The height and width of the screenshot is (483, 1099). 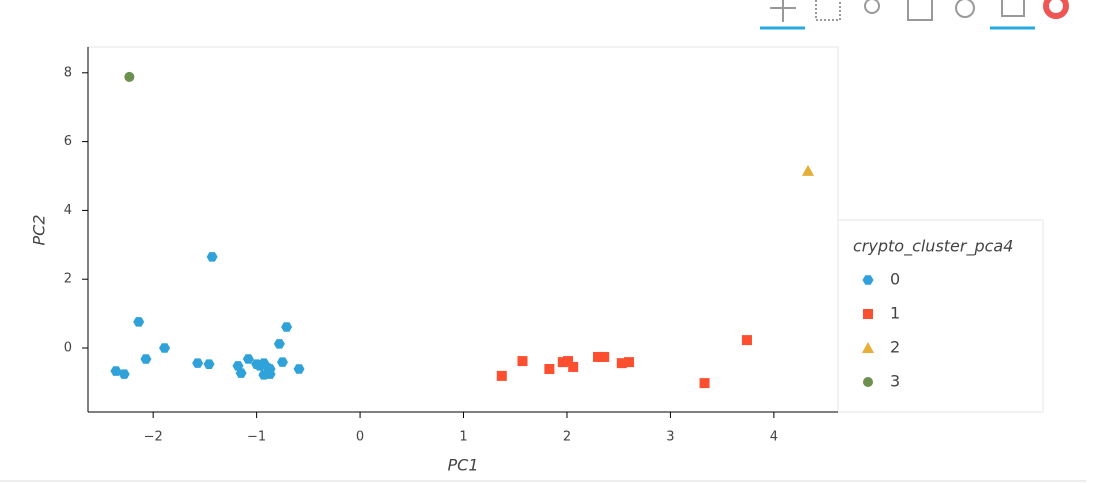 What do you see at coordinates (68, 279) in the screenshot?
I see `y-tick-label: 2` at bounding box center [68, 279].